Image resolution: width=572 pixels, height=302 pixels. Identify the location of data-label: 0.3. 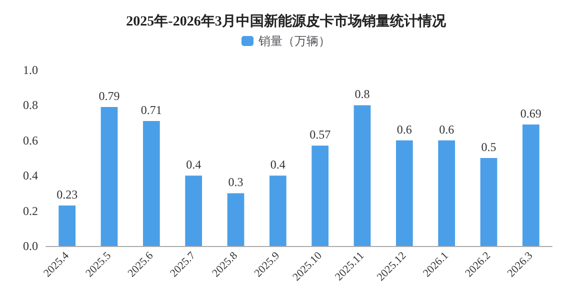
(236, 182).